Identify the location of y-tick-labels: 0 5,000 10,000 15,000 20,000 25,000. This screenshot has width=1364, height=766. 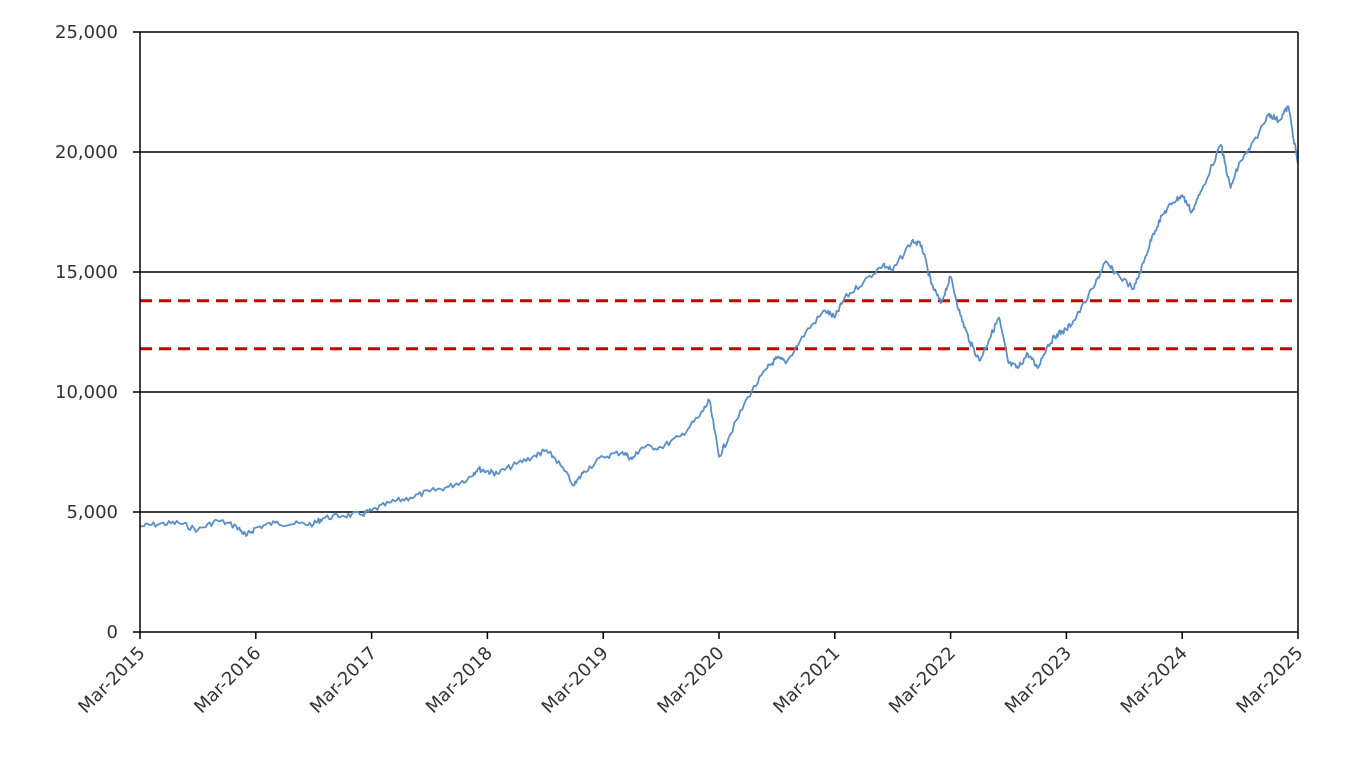
(86, 332).